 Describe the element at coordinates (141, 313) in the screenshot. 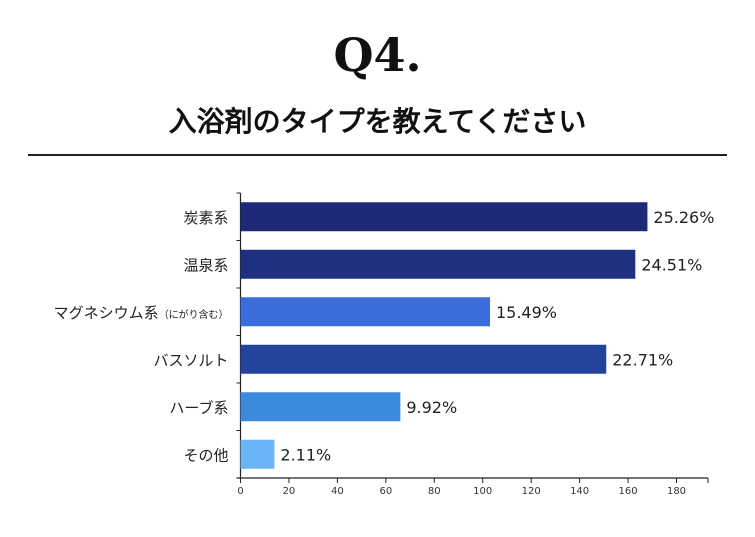

I see `category-label: マグネシウム系（にがり含む）` at that location.